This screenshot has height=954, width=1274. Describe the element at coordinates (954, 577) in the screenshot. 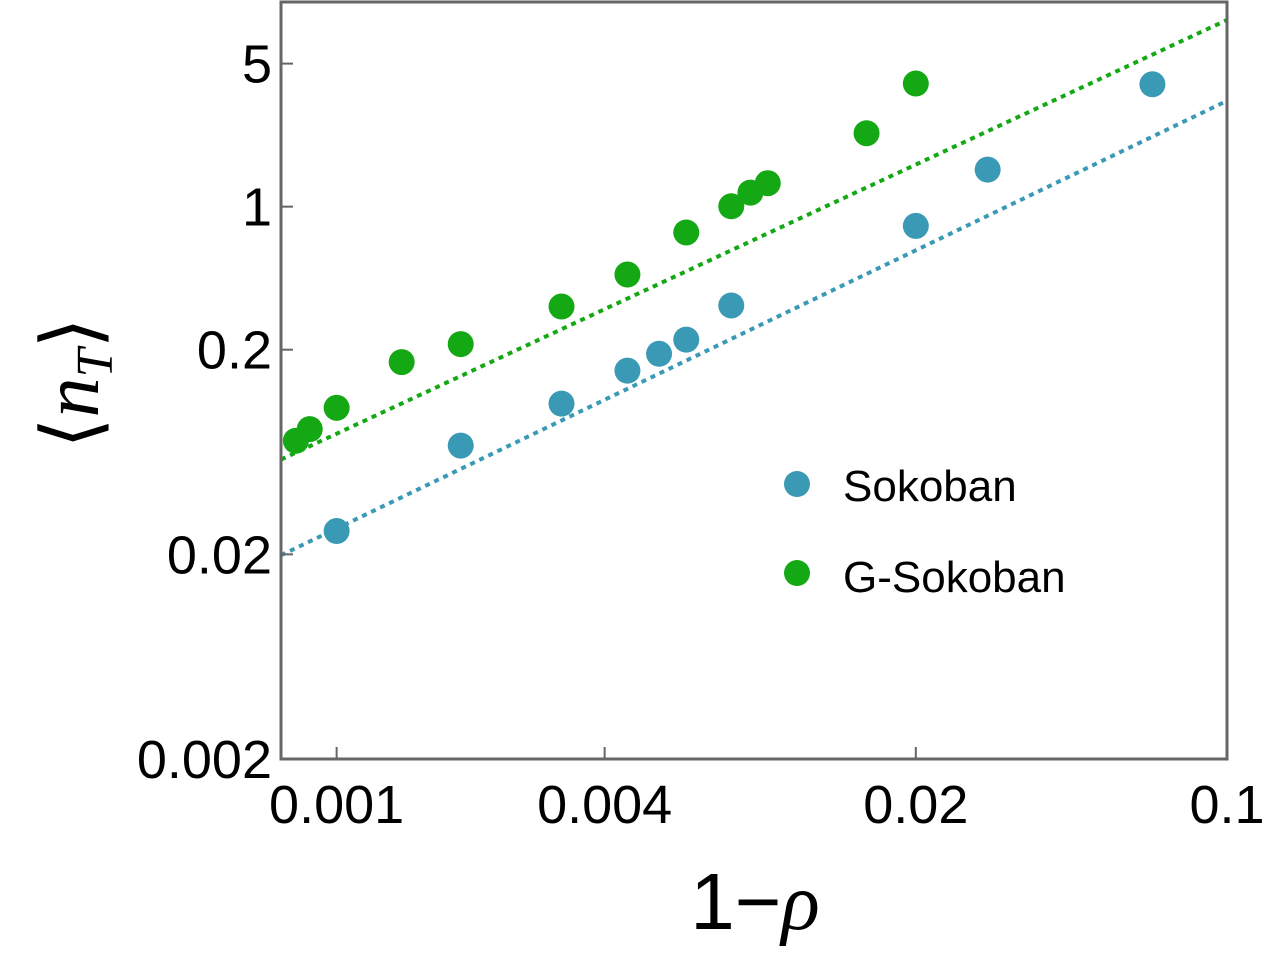

I see `legend-label-g-sokoban: G-Sokoban` at that location.